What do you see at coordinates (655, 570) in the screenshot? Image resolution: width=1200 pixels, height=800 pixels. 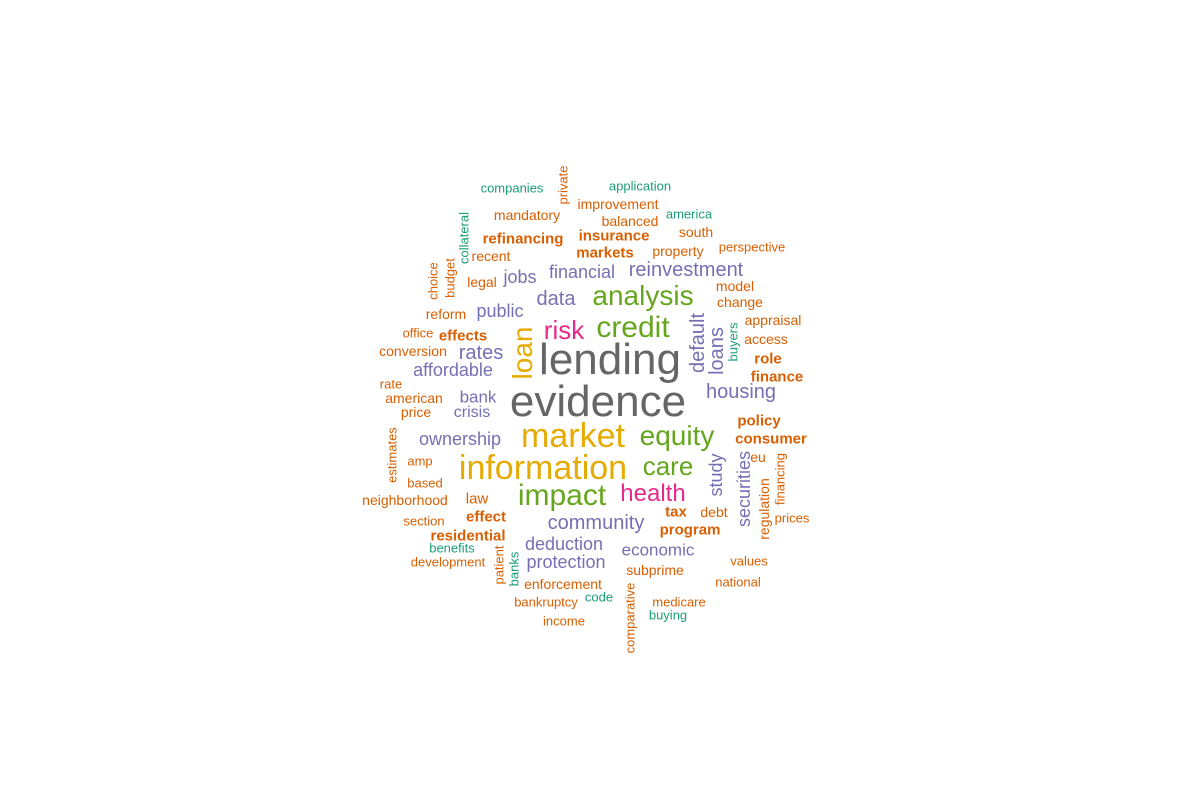 I see `word-subprime: subprime` at bounding box center [655, 570].